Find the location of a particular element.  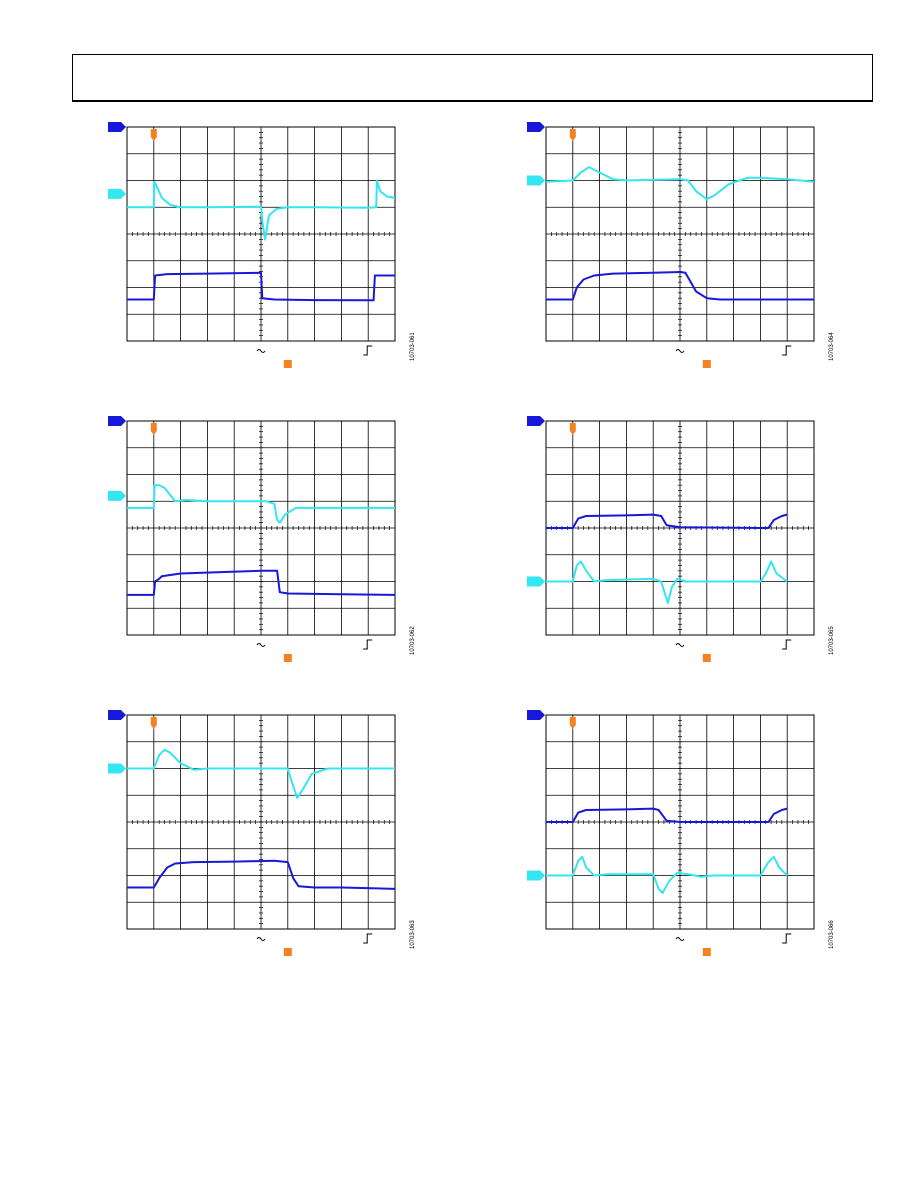

scope-svg: 10703-064 is located at coordinates (681, 245).